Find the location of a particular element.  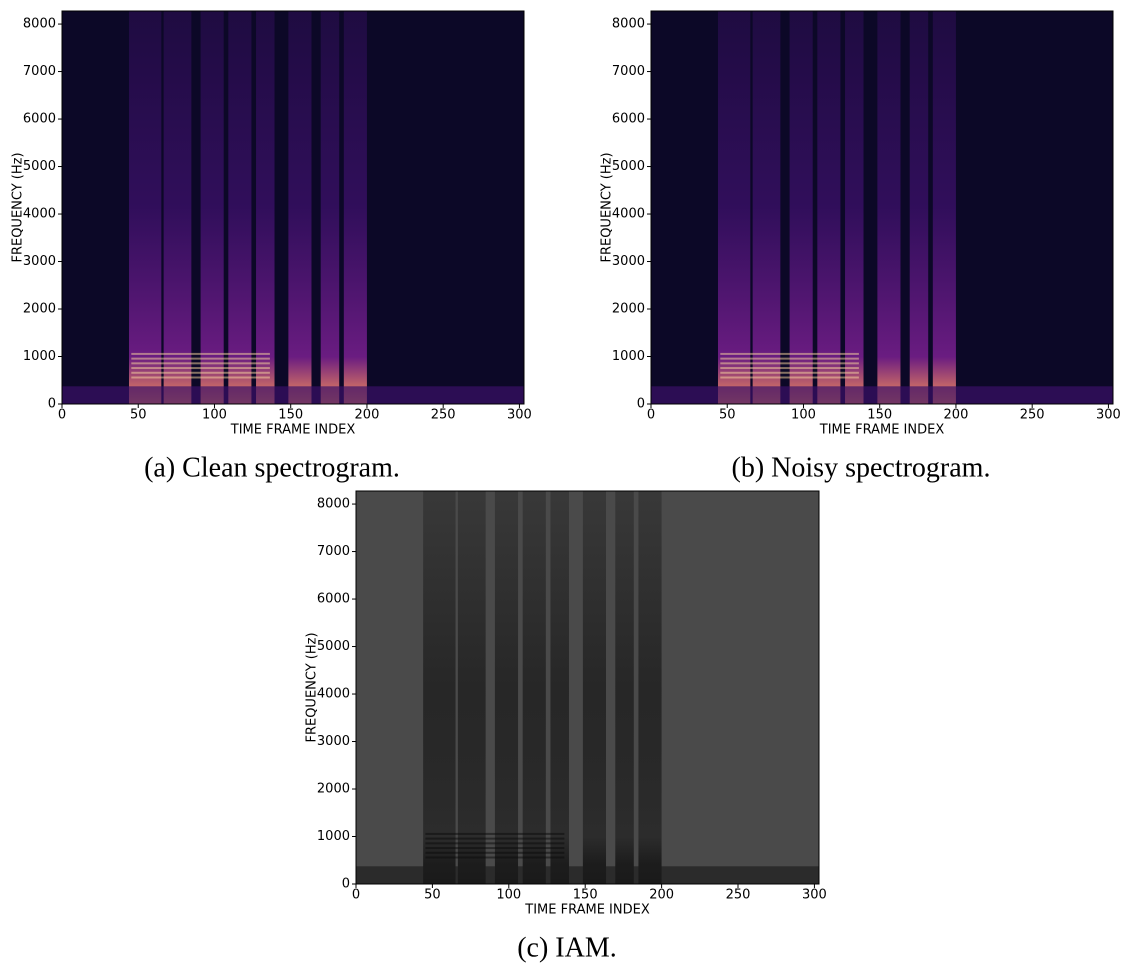

caption: (a) Clean spectrogram. is located at coordinates (272, 467).